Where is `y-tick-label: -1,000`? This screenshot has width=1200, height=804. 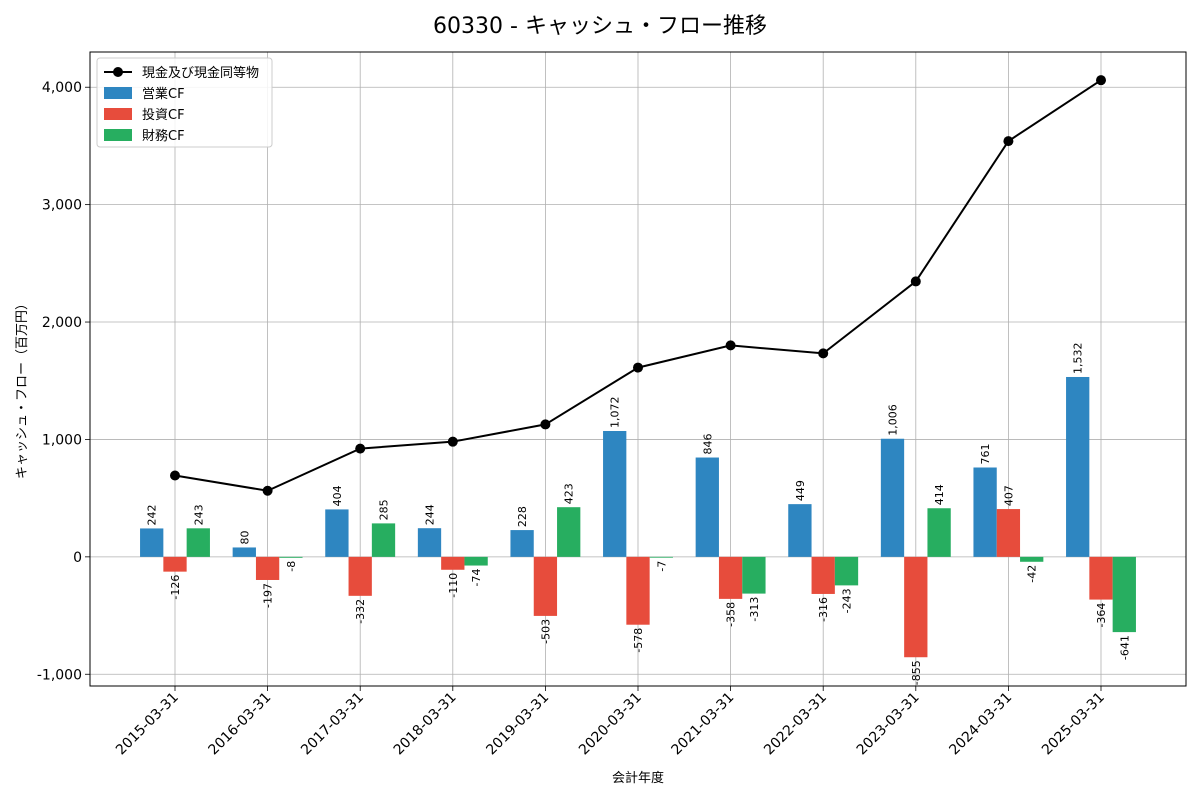 y-tick-label: -1,000 is located at coordinates (59, 675).